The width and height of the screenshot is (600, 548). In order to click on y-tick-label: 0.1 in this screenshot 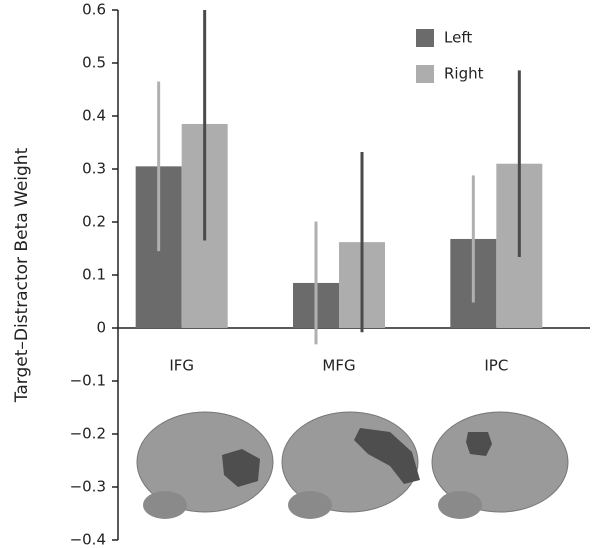, I will do `click(94, 275)`.